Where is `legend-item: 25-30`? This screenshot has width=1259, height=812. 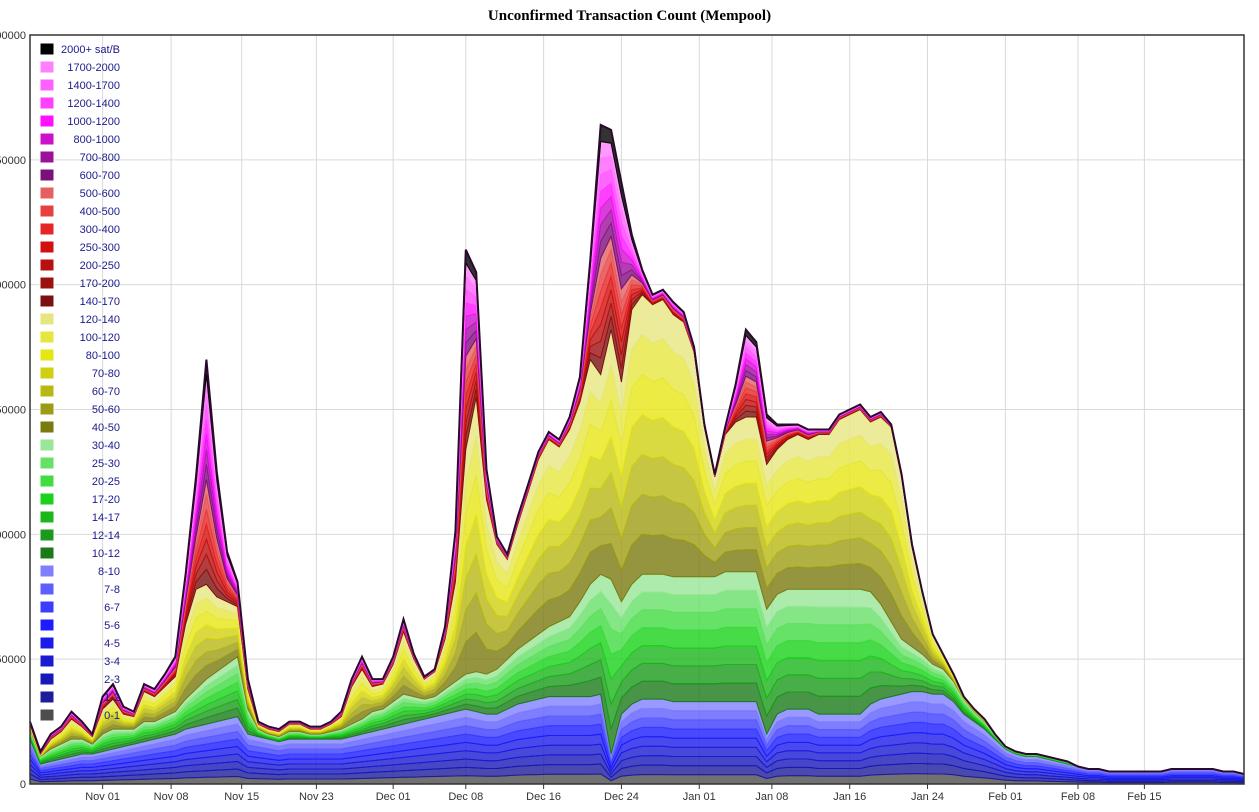
legend-item: 25-30 is located at coordinates (79, 463).